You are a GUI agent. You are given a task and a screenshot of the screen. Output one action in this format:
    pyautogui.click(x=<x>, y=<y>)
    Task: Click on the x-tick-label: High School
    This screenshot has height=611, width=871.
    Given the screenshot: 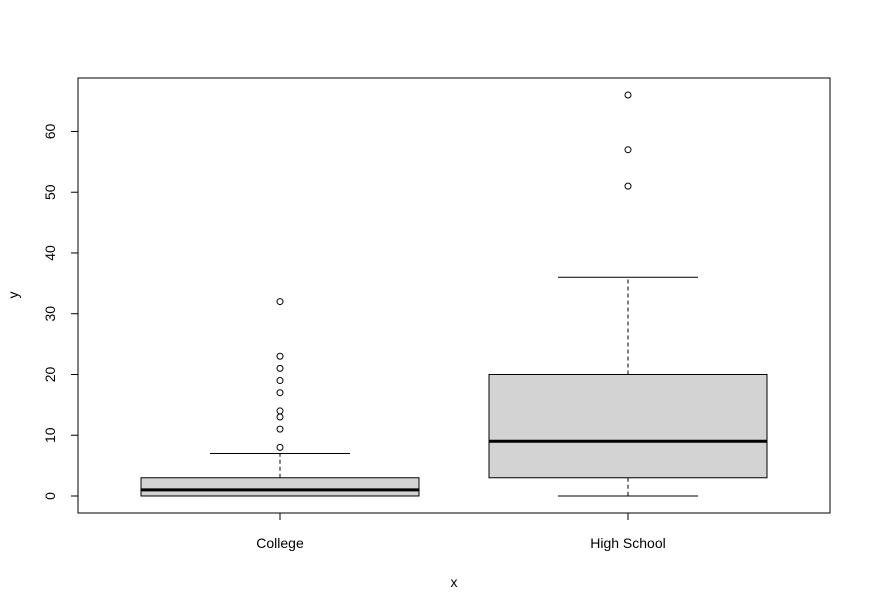 What is the action you would take?
    pyautogui.click(x=628, y=543)
    